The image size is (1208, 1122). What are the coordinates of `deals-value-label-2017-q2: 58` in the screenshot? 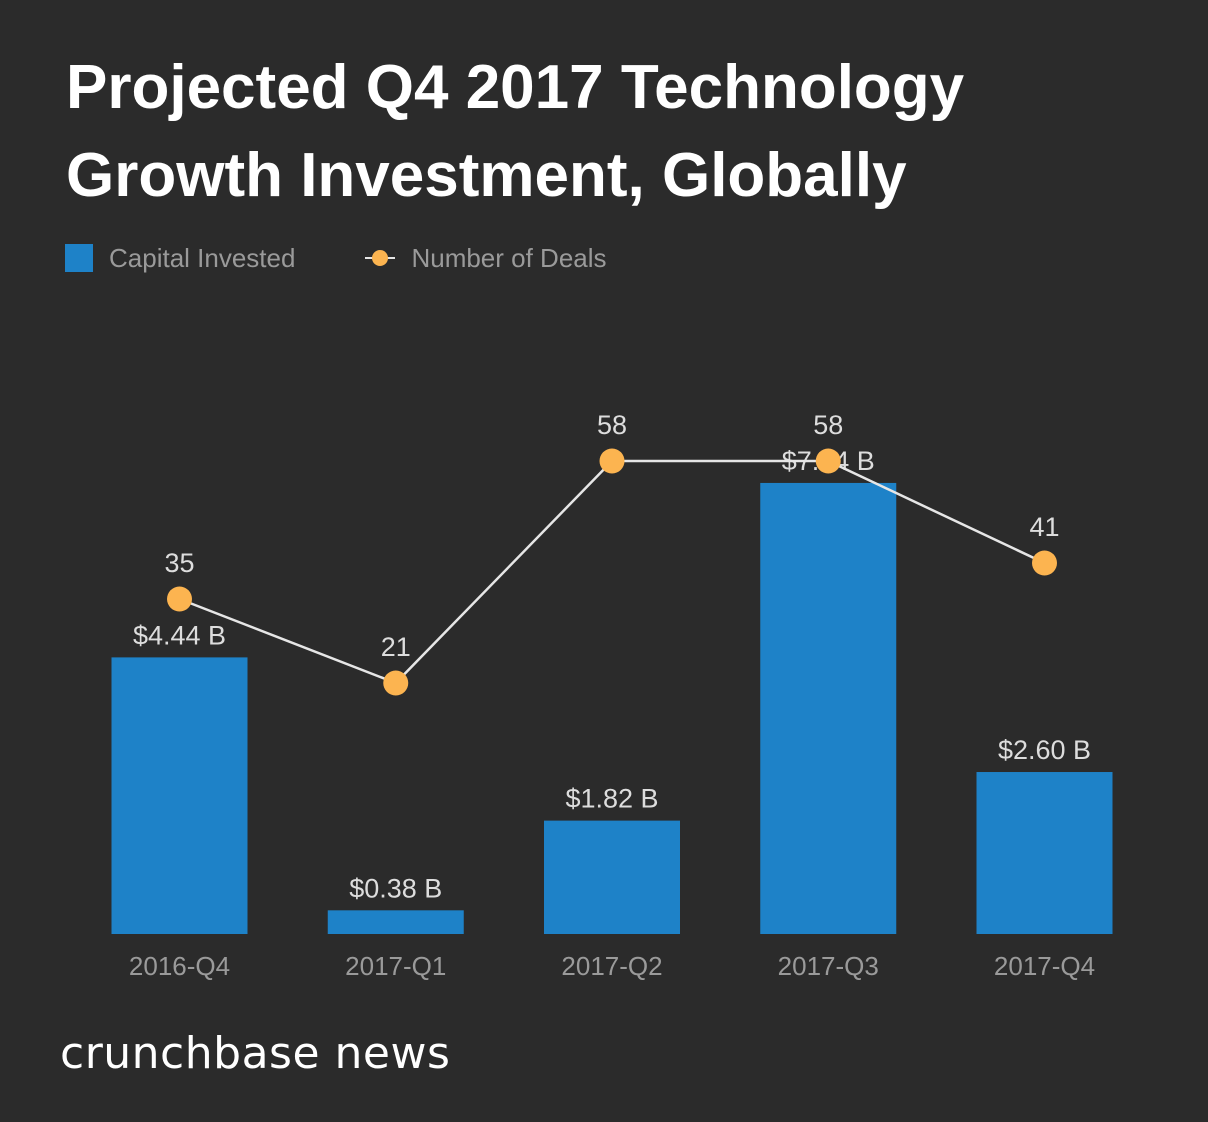 It's located at (612, 425).